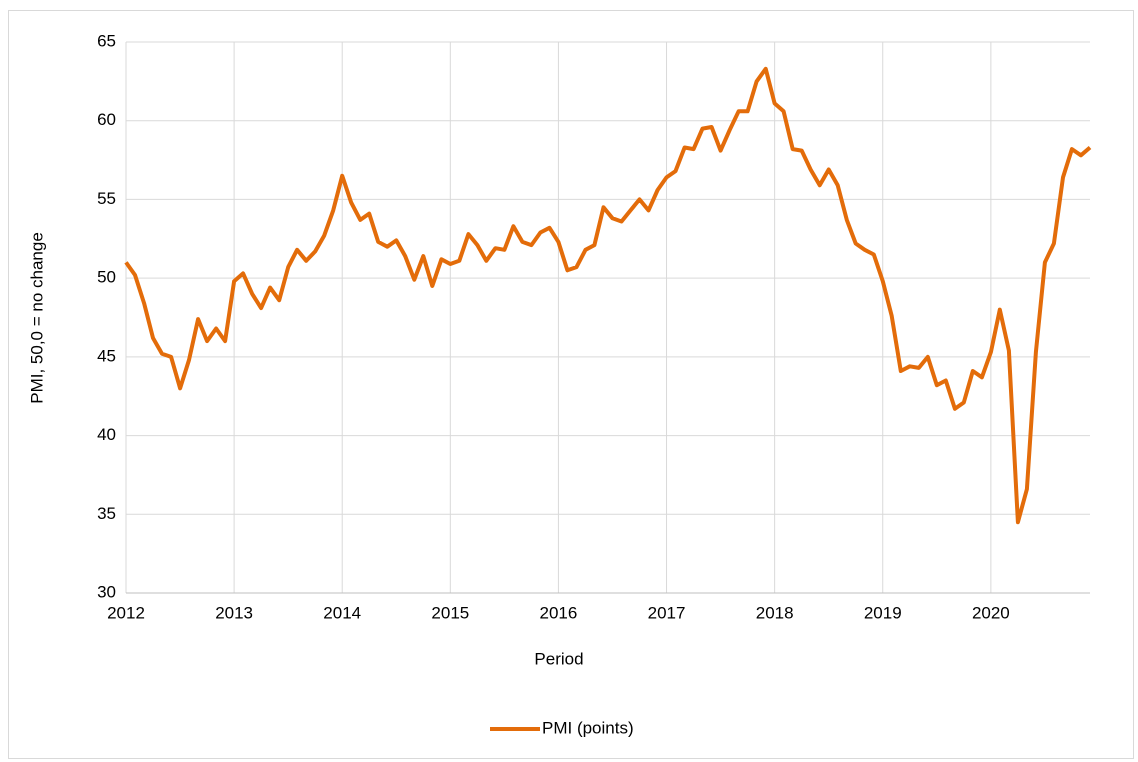 The width and height of the screenshot is (1138, 762). I want to click on y-tick-label: 40, so click(106, 434).